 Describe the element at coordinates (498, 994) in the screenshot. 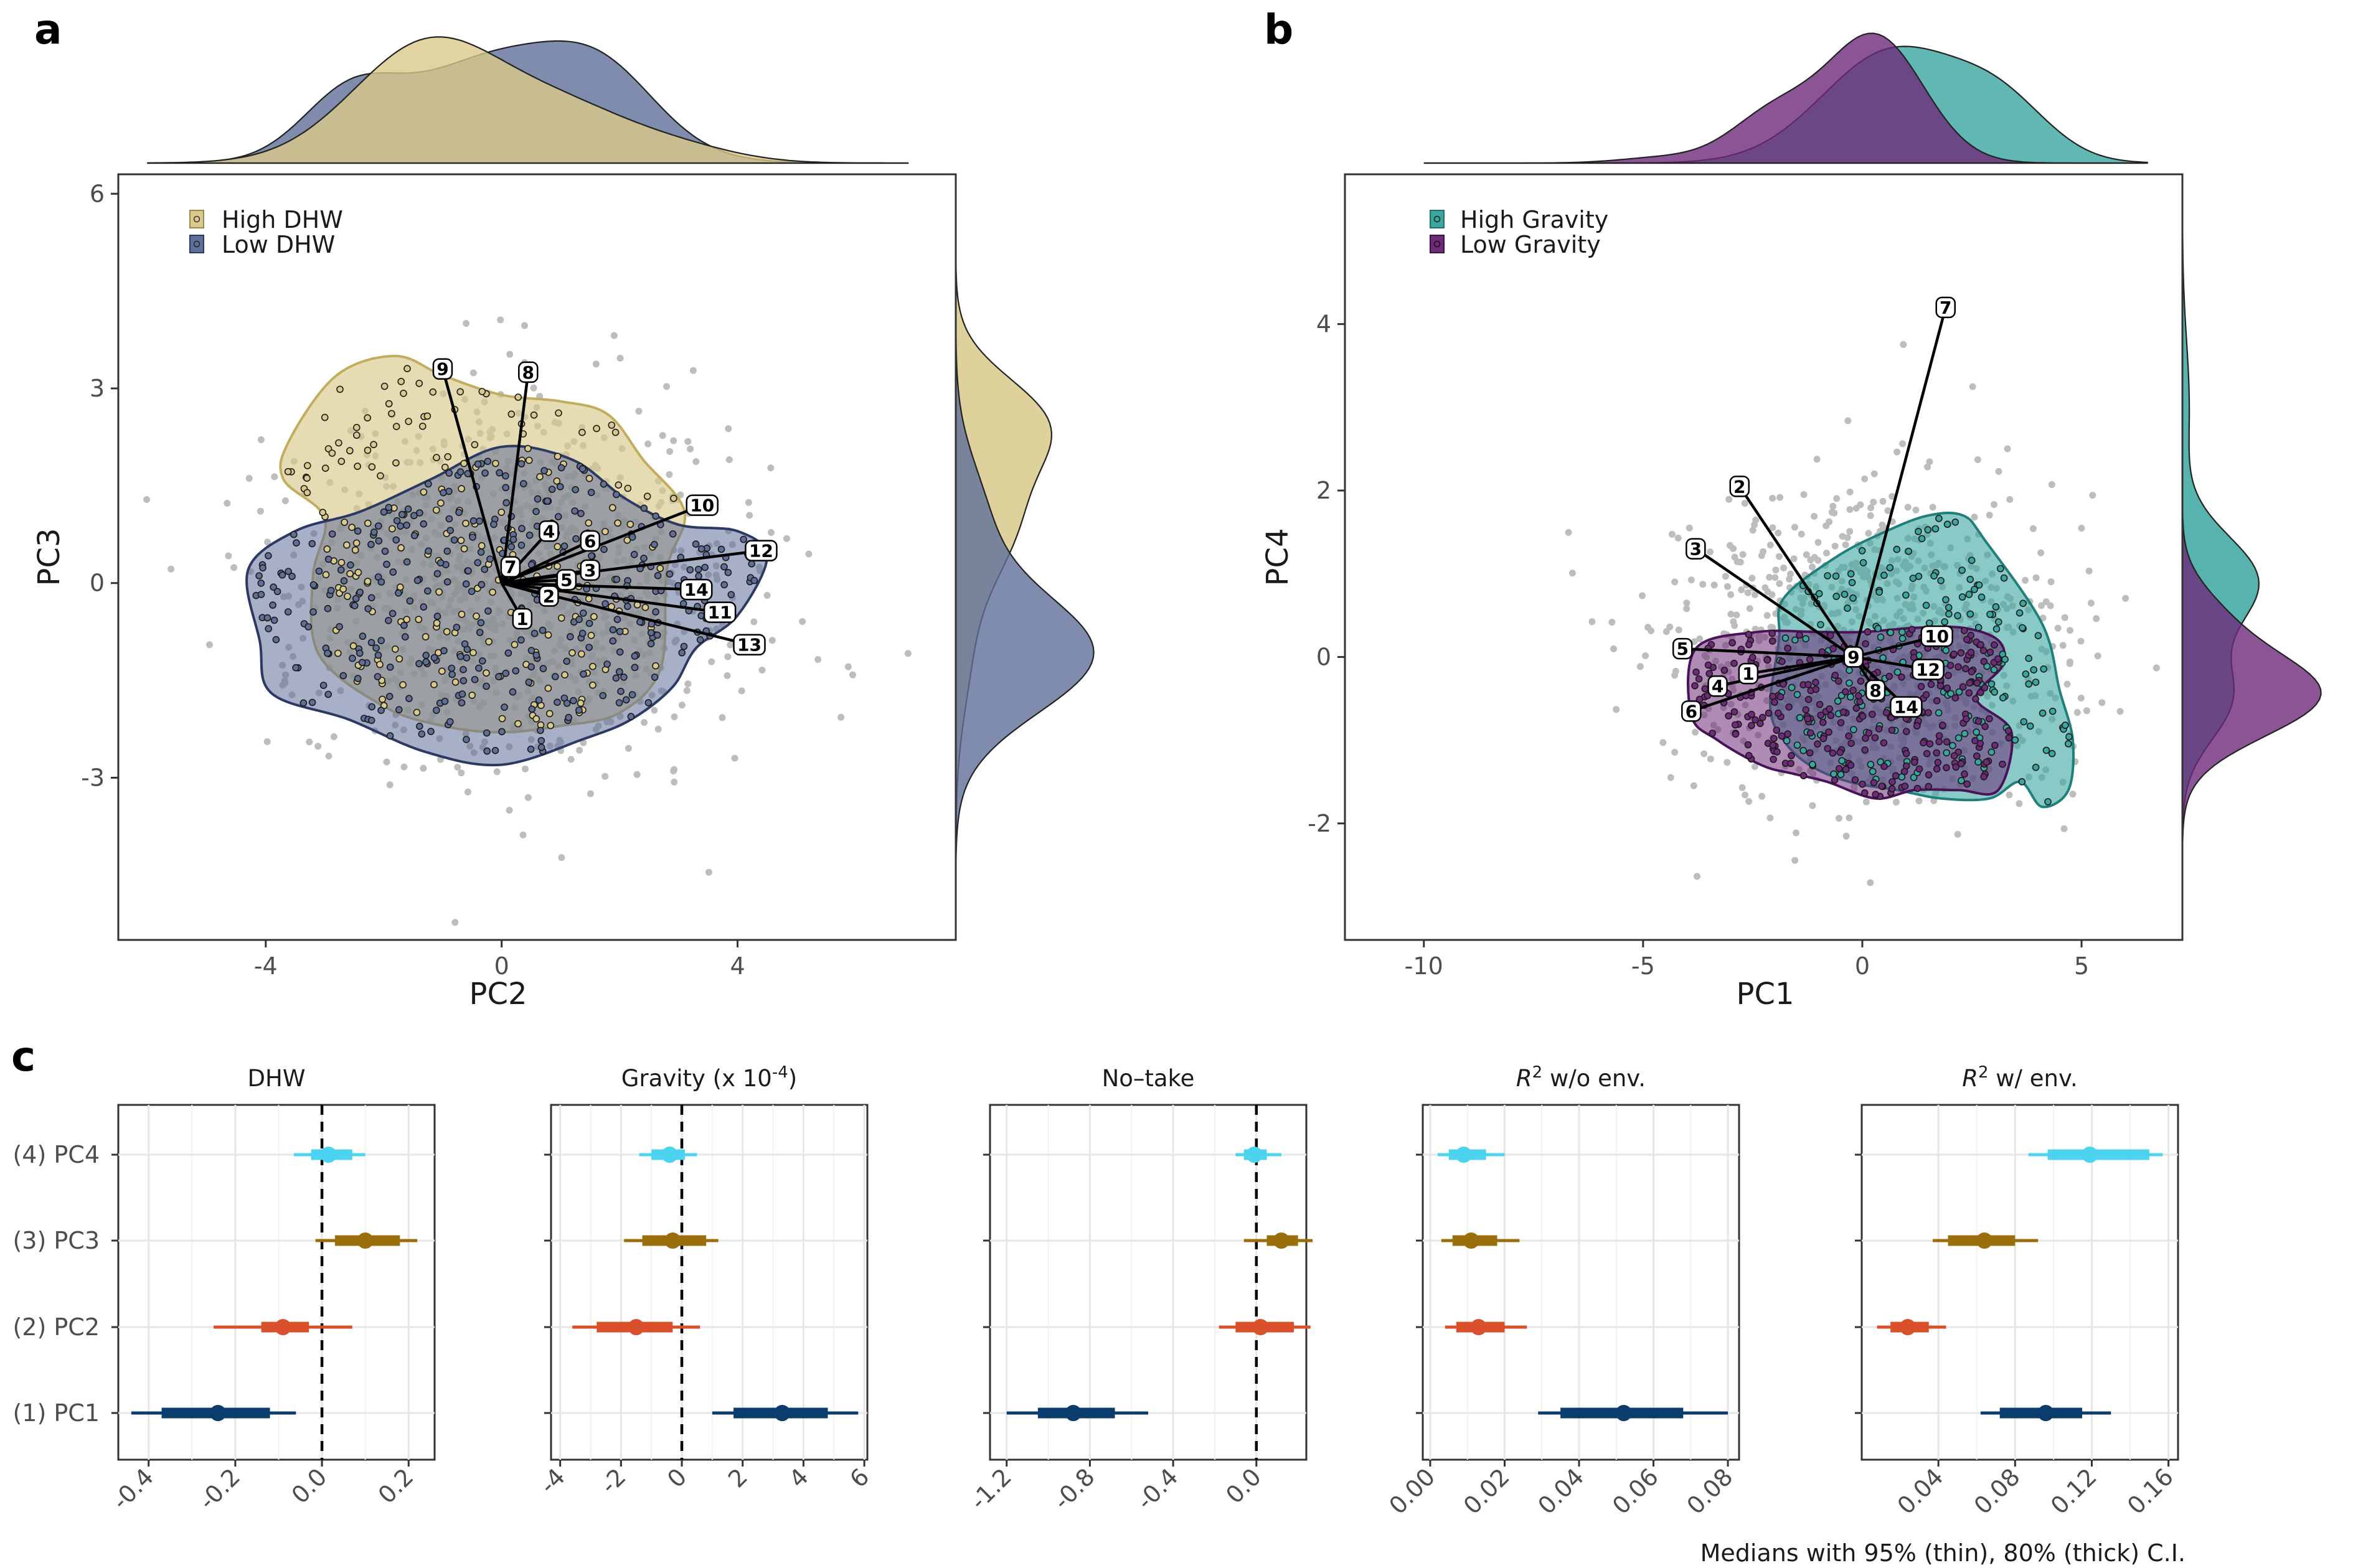

I see `panel-a-x-axis-title: PC2` at that location.